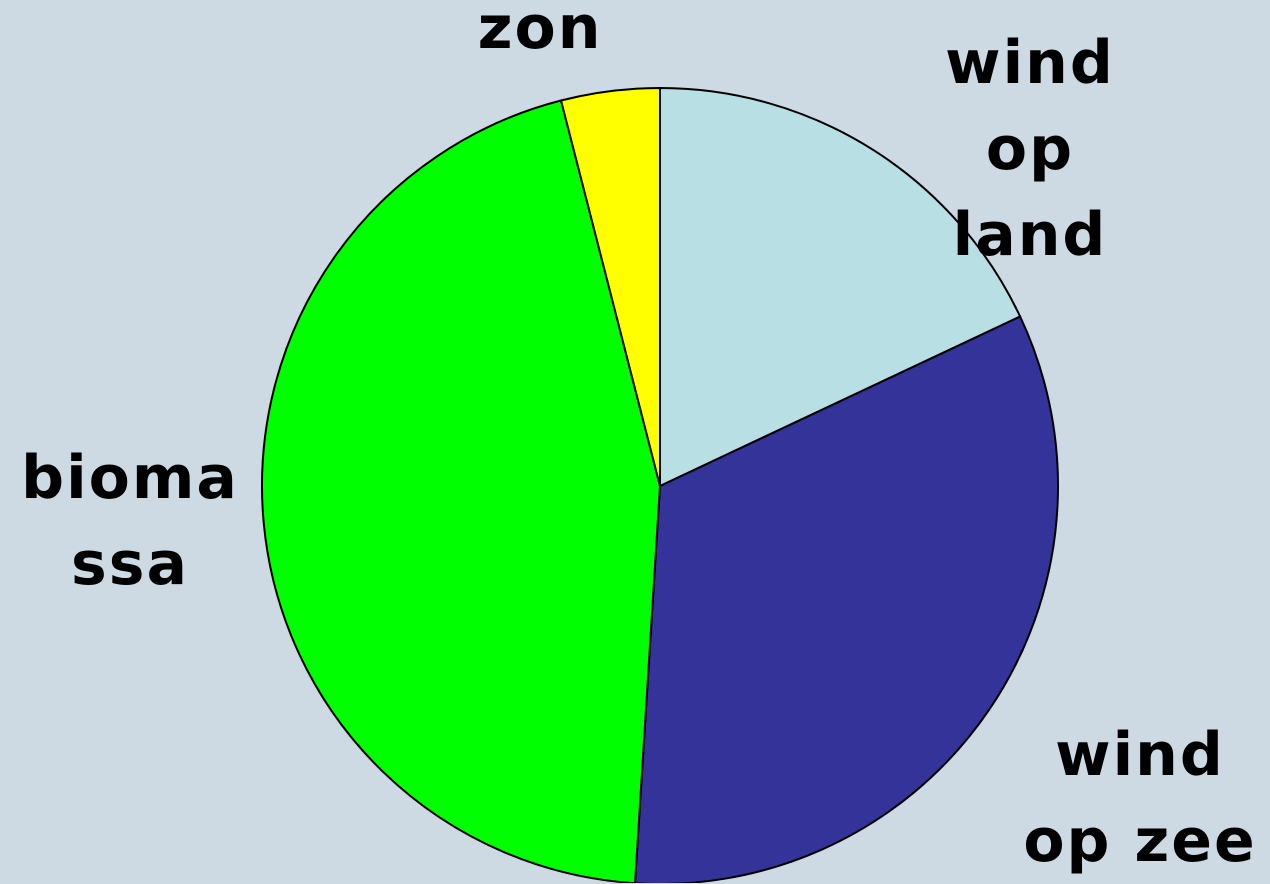 The height and width of the screenshot is (884, 1270). What do you see at coordinates (1030, 149) in the screenshot?
I see `slice-label: wind op land` at bounding box center [1030, 149].